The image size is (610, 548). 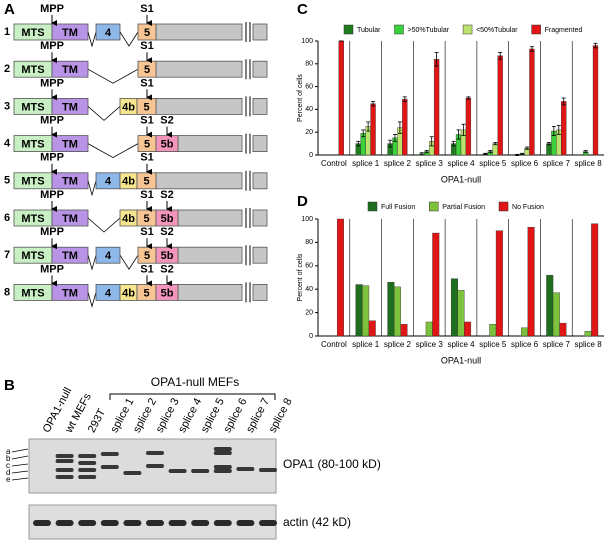 What do you see at coordinates (7, 32) in the screenshot?
I see `row-number: 1` at bounding box center [7, 32].